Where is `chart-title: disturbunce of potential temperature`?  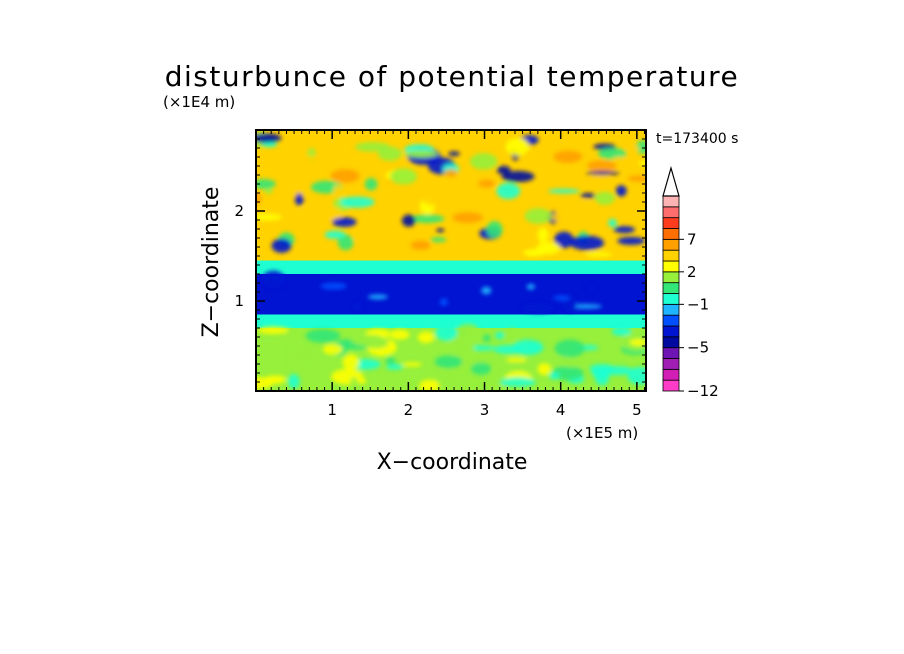 chart-title: disturbunce of potential temperature is located at coordinates (452, 76).